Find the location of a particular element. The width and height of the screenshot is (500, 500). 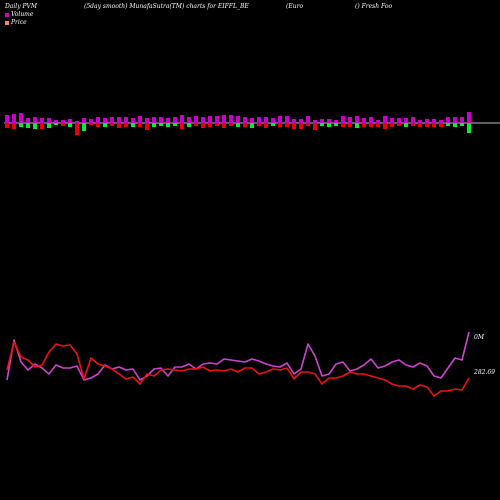

volume-bars is located at coordinates (238, 123).